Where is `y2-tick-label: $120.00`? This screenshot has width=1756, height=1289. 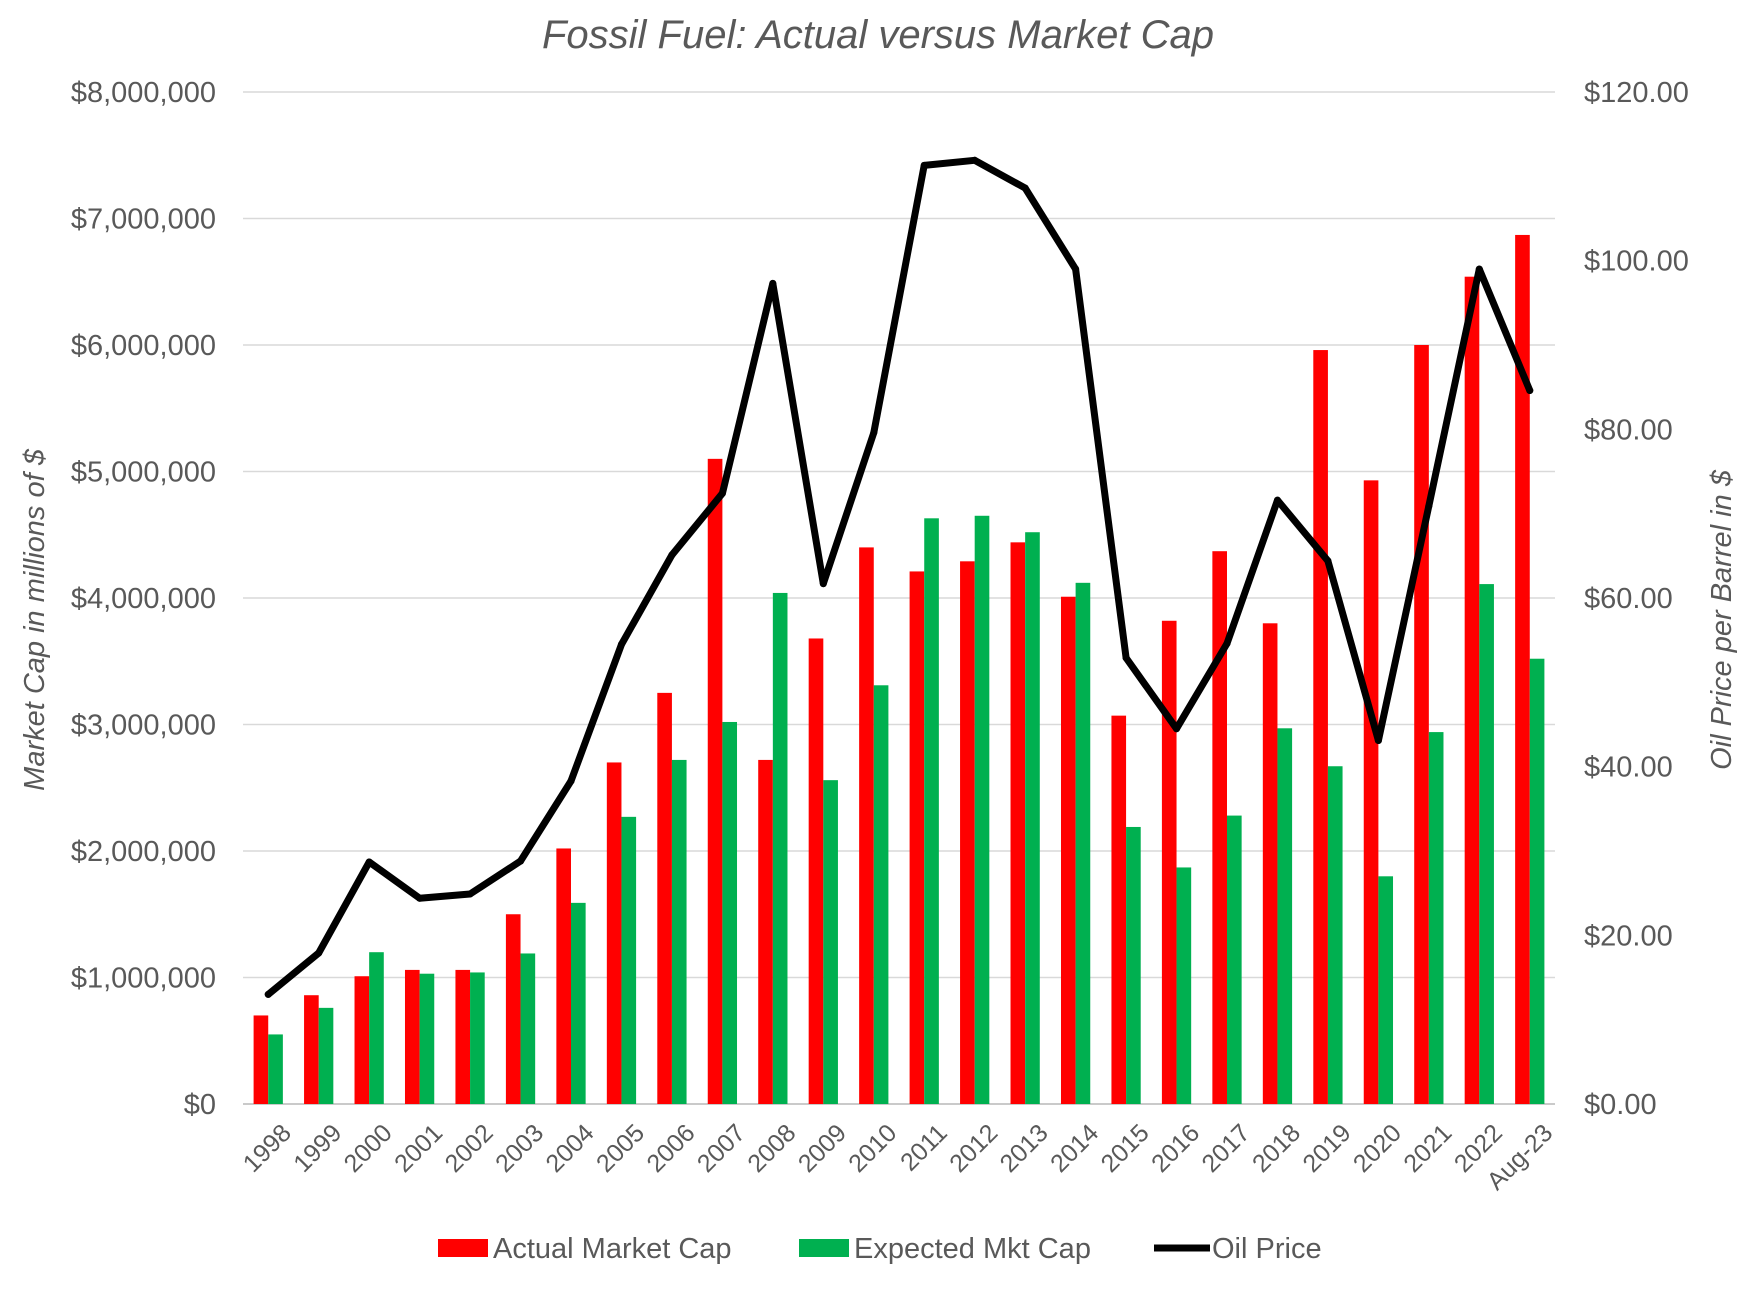
y2-tick-label: $120.00 is located at coordinates (1636, 93).